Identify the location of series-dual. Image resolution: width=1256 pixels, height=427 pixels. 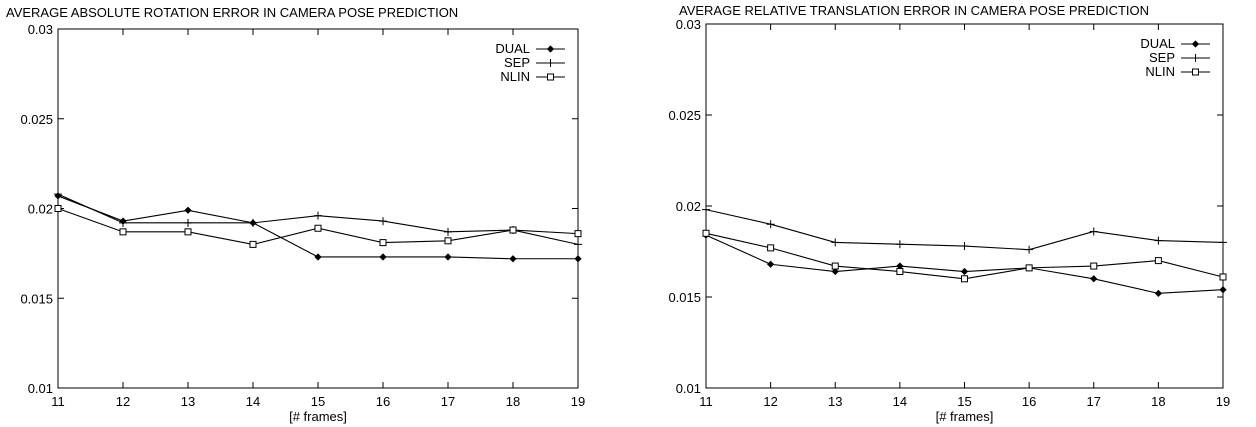
(964, 264).